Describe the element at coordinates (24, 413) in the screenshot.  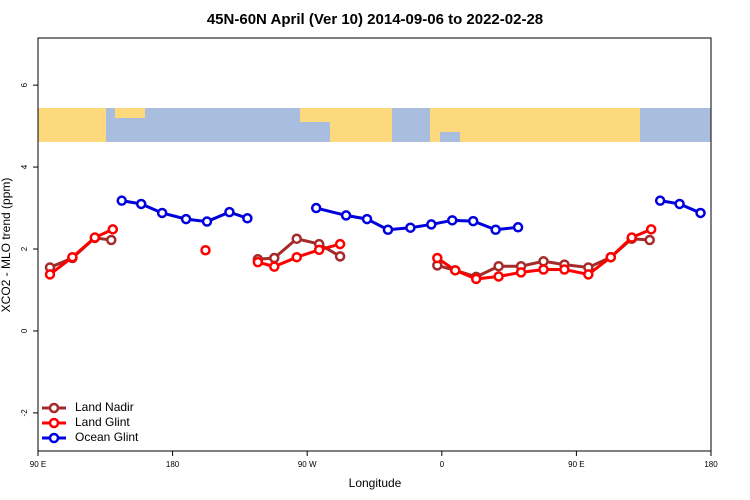
I see `y-tick-label: -2` at that location.